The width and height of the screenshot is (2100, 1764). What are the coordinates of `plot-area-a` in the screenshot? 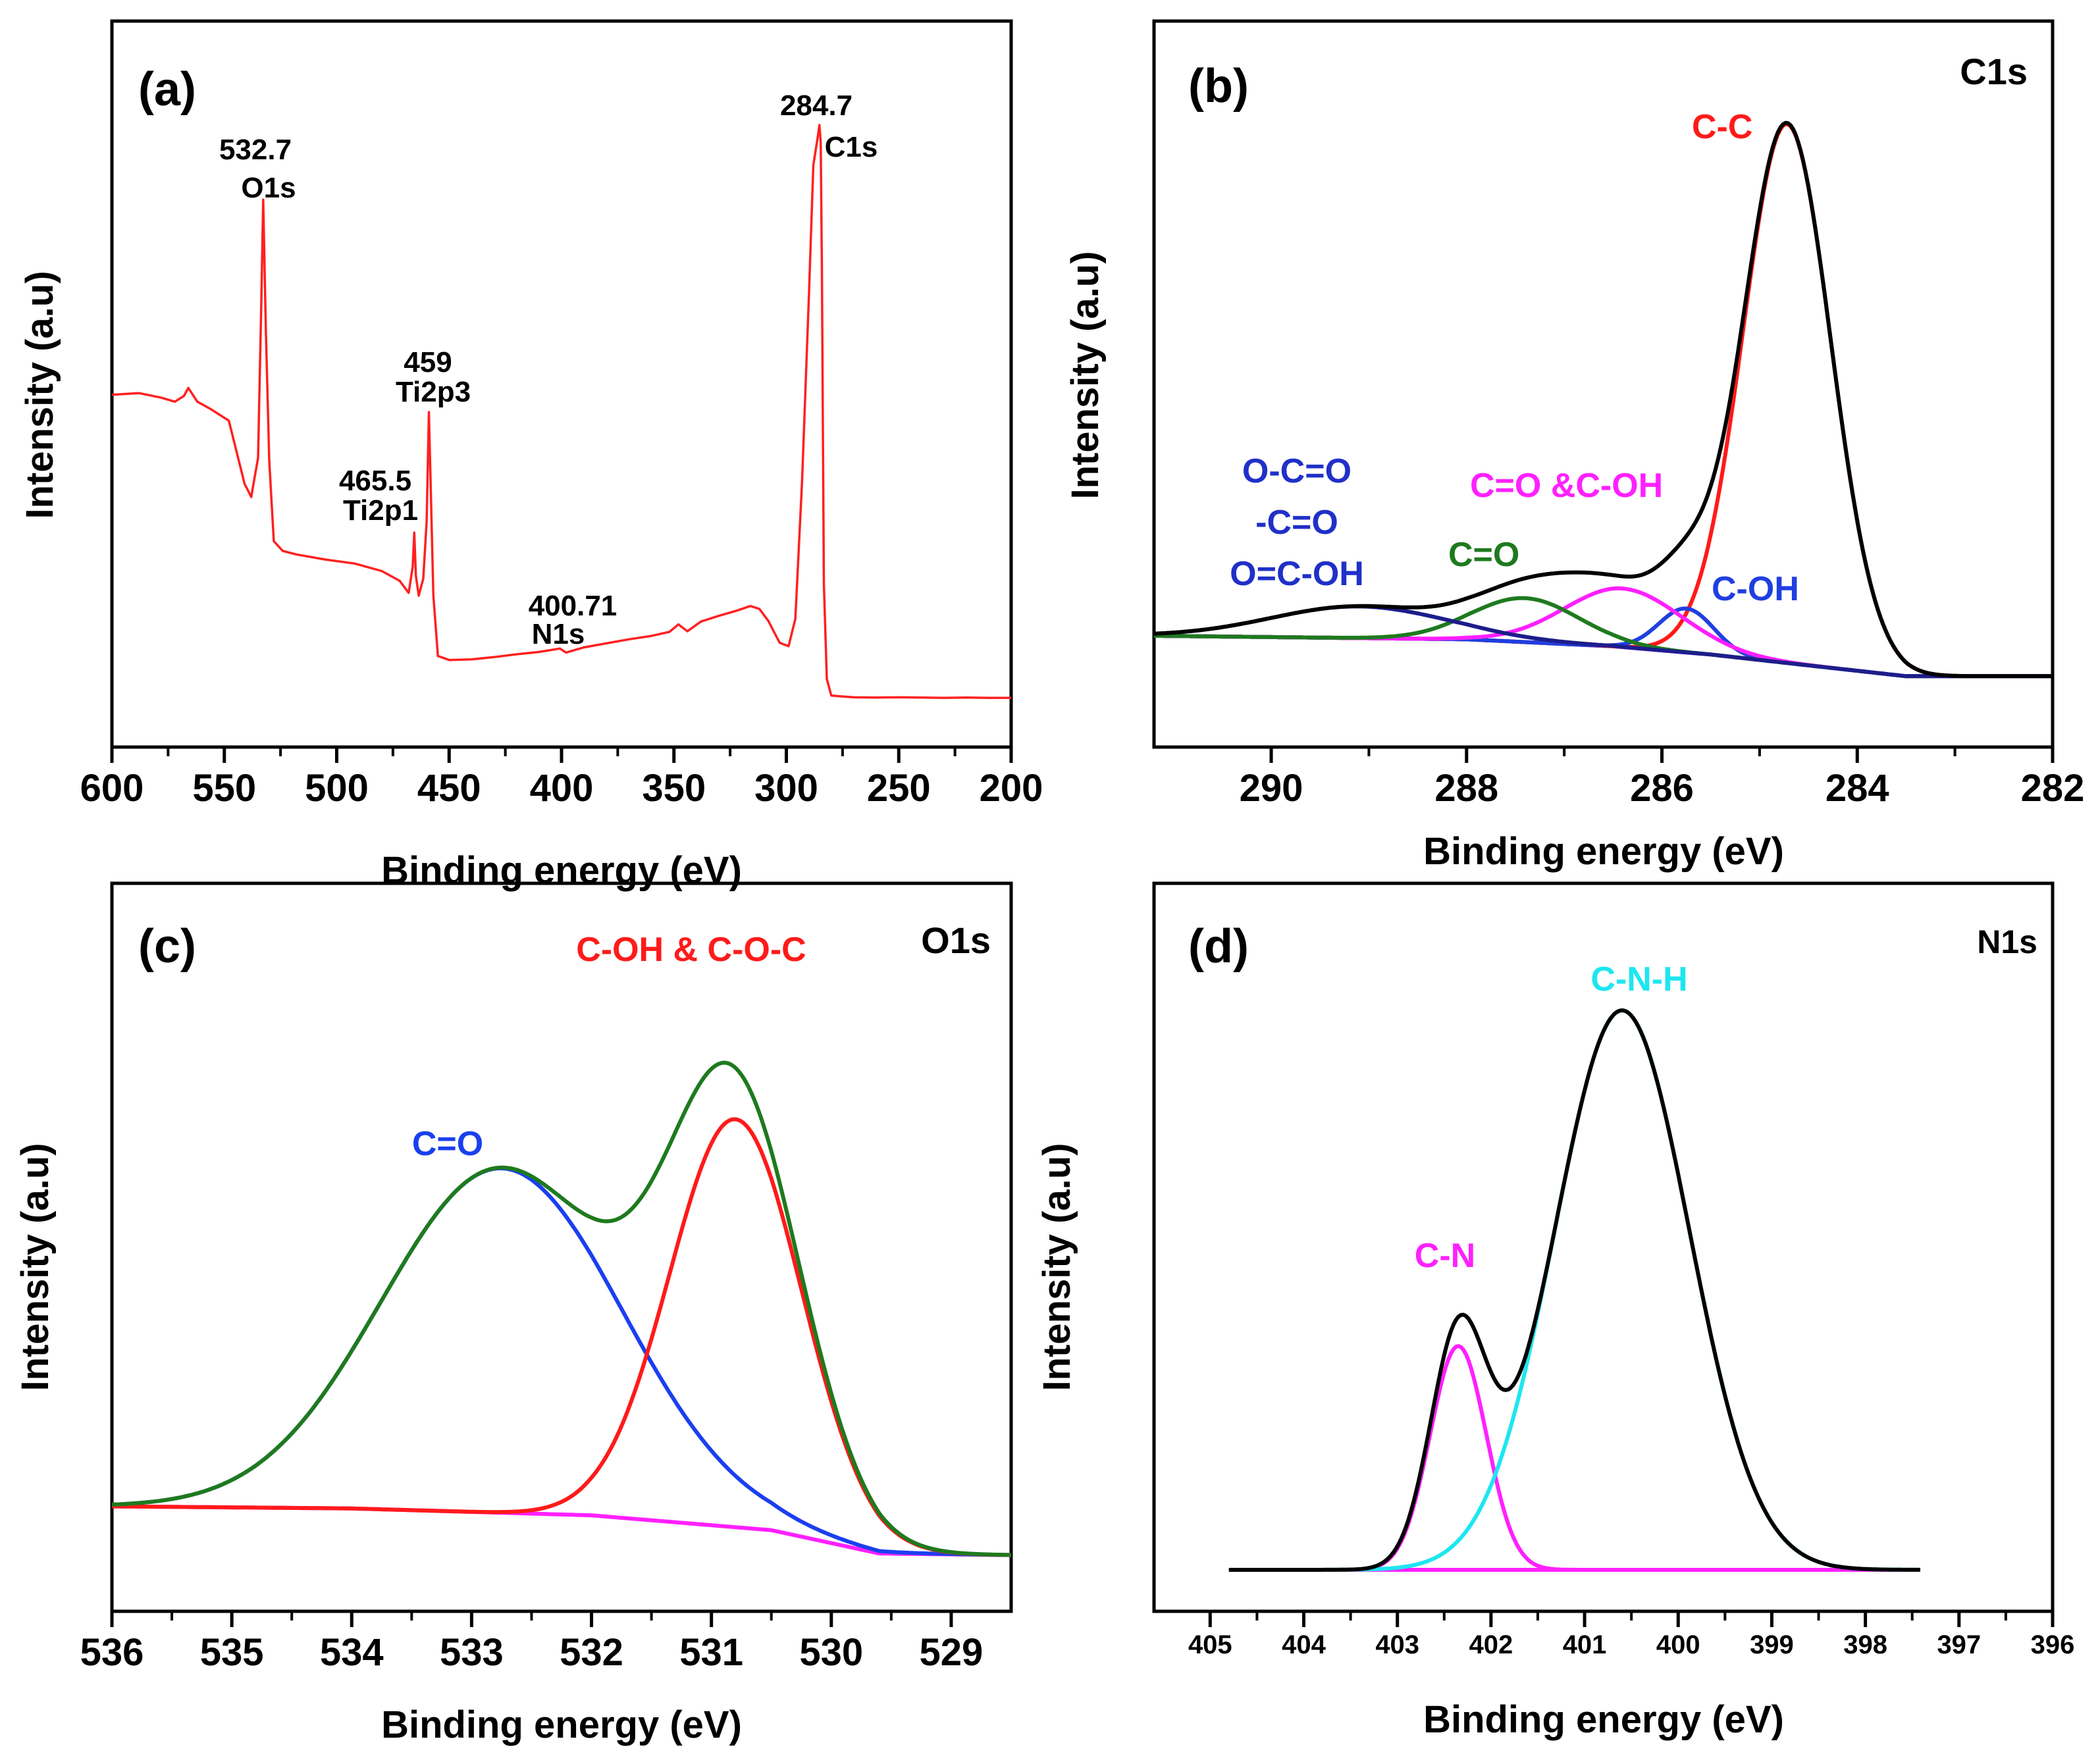 It's located at (561, 412).